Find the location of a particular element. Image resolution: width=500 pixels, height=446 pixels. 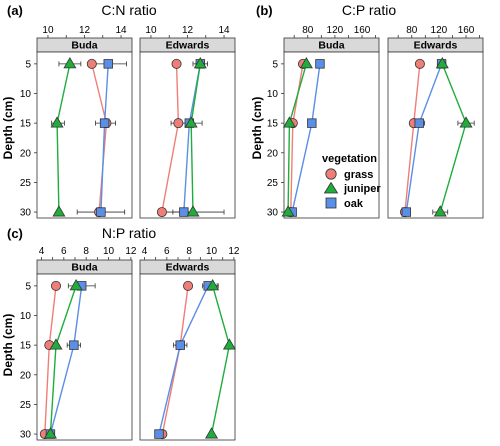

legend-grass-label: grass is located at coordinates (358, 175).